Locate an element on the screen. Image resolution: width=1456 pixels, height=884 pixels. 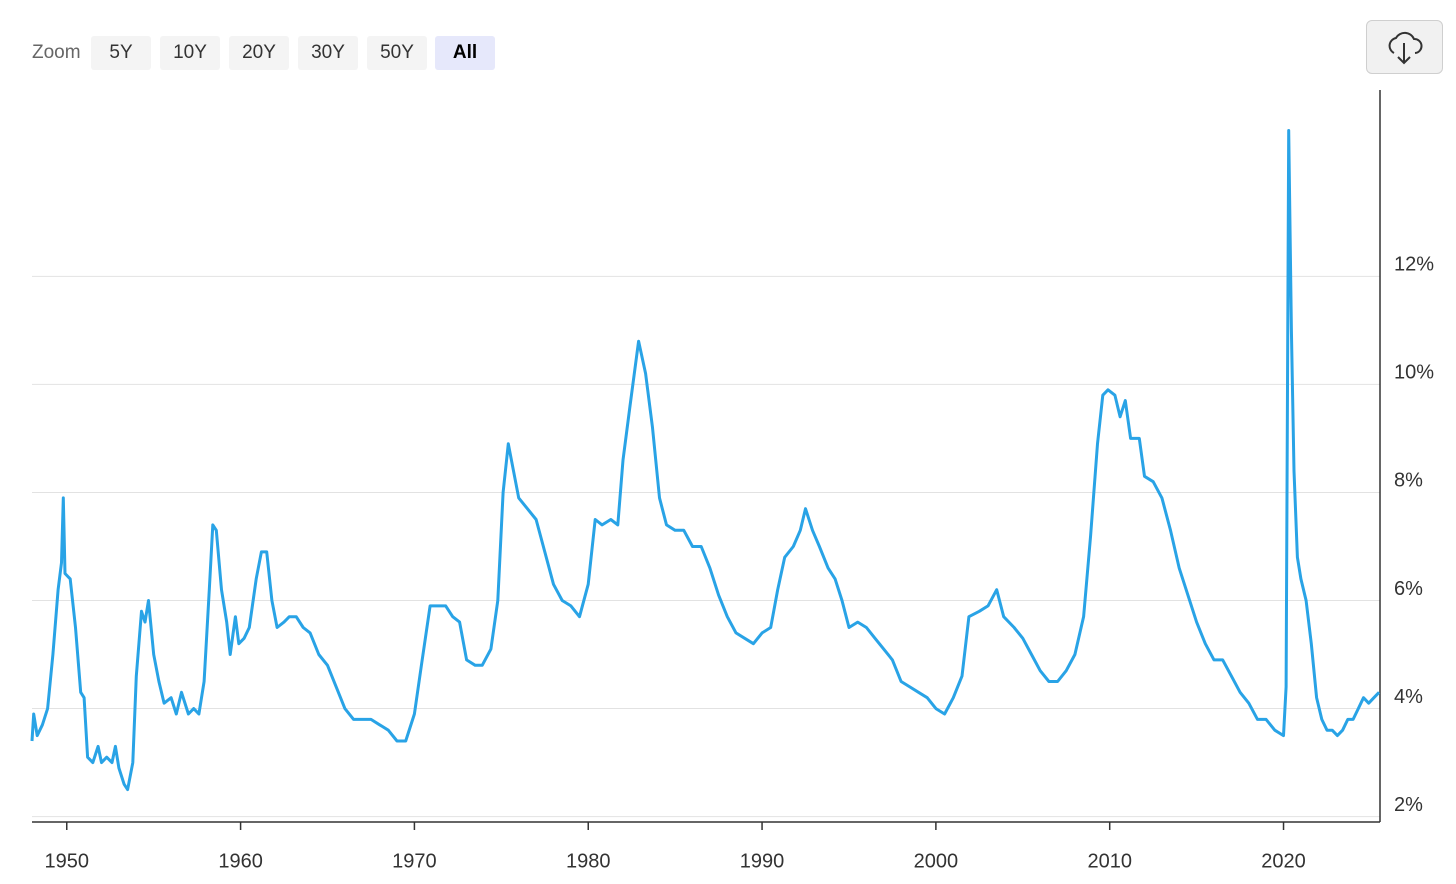
x-tick-label: 1990 is located at coordinates (762, 861).